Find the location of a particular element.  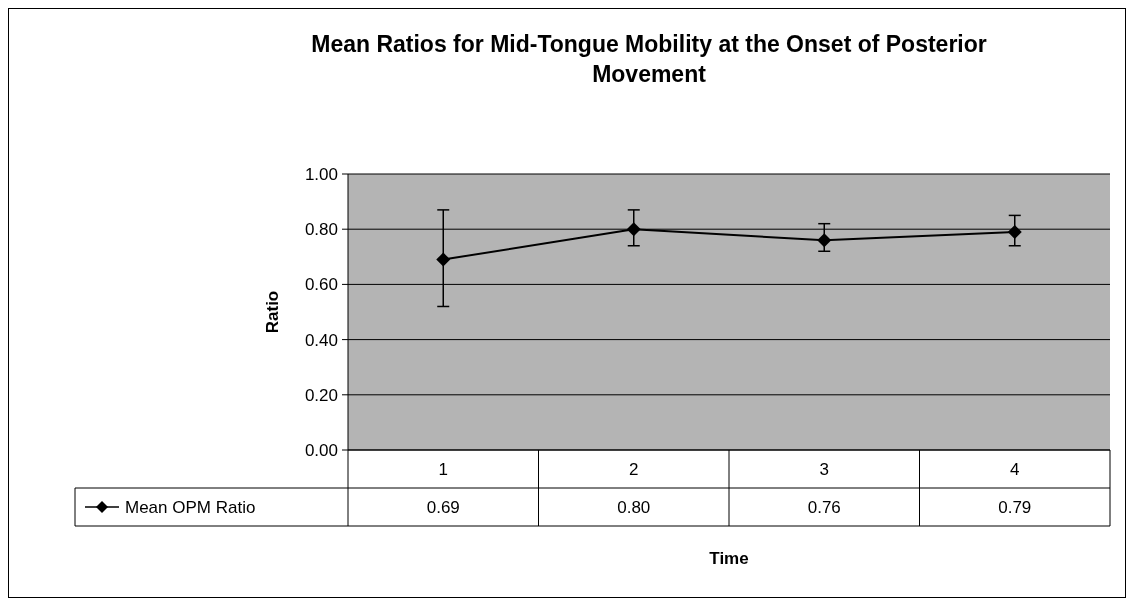

data-label: 0.69 is located at coordinates (443, 507).